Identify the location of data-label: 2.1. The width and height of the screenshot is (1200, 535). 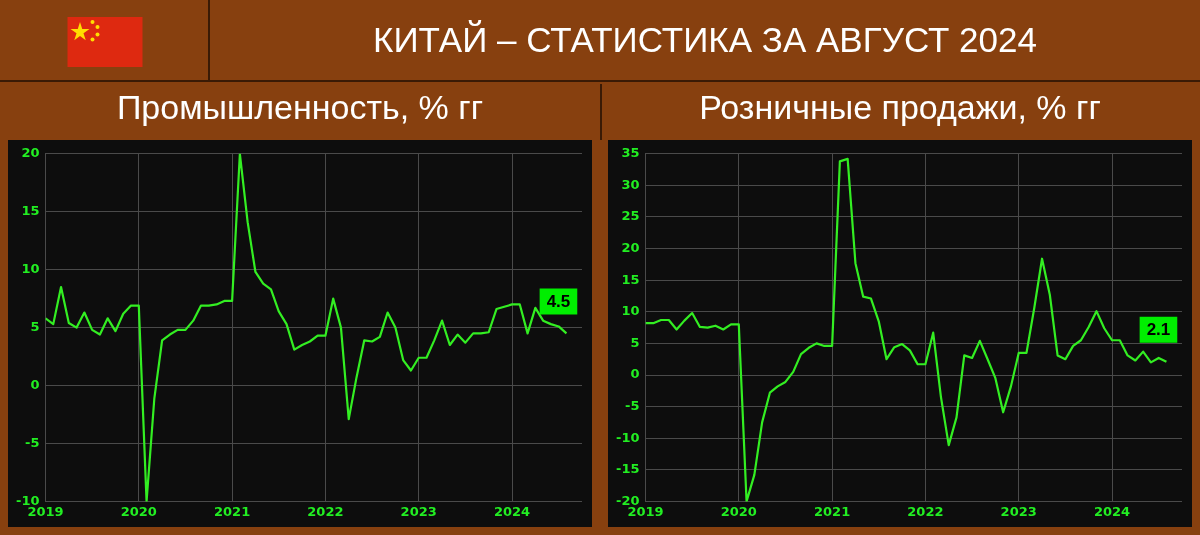
(1158, 330).